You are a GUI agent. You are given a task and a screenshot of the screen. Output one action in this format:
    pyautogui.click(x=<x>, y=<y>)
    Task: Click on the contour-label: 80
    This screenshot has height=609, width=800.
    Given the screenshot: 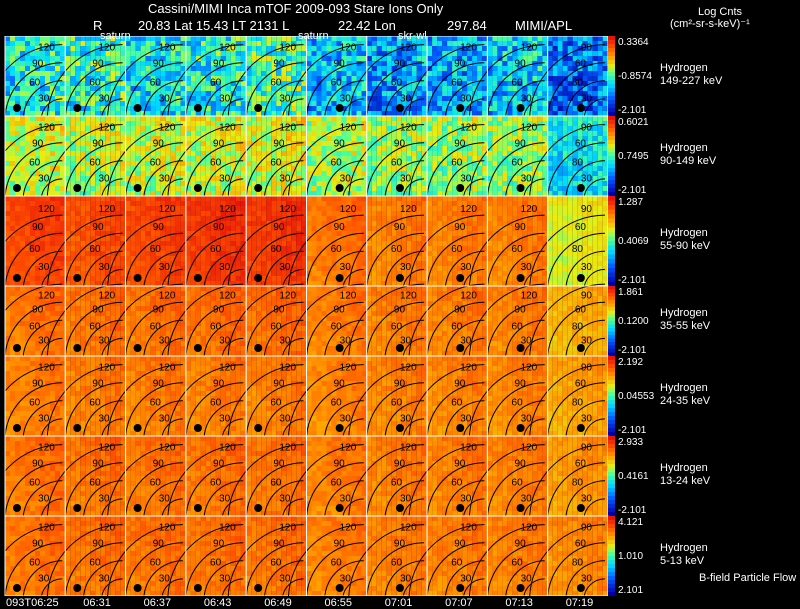 What is the action you would take?
    pyautogui.click(x=578, y=483)
    